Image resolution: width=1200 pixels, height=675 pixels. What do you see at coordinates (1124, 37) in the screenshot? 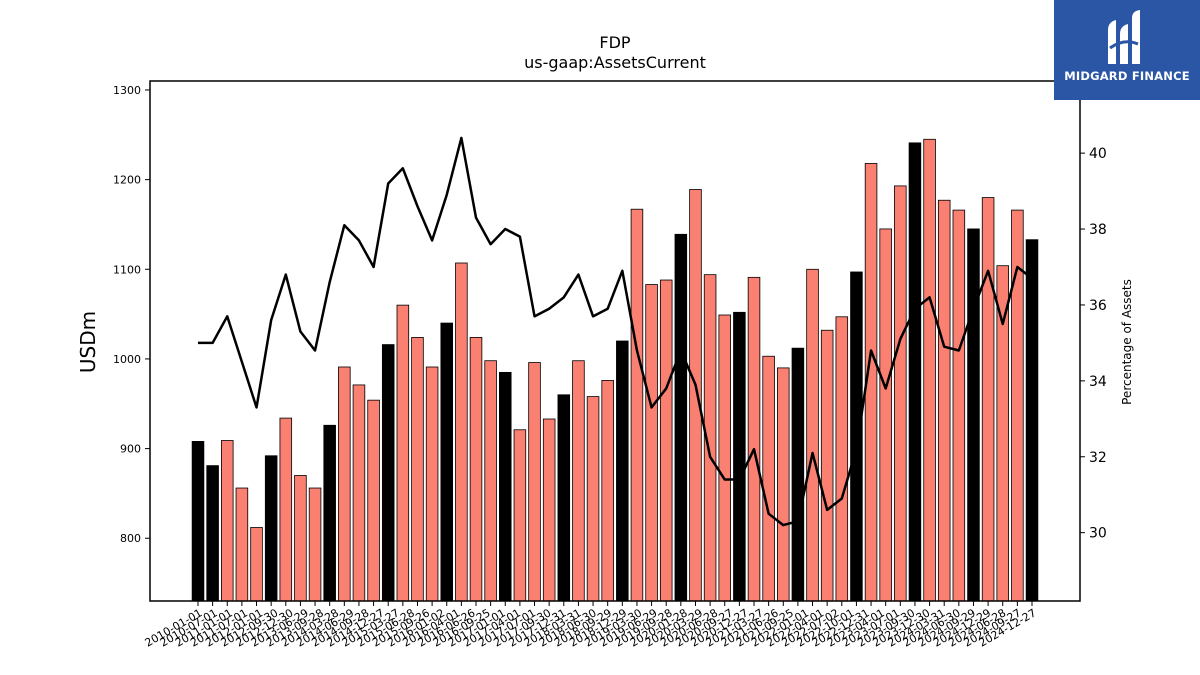
I see `midgard-logo-icon` at bounding box center [1124, 37].